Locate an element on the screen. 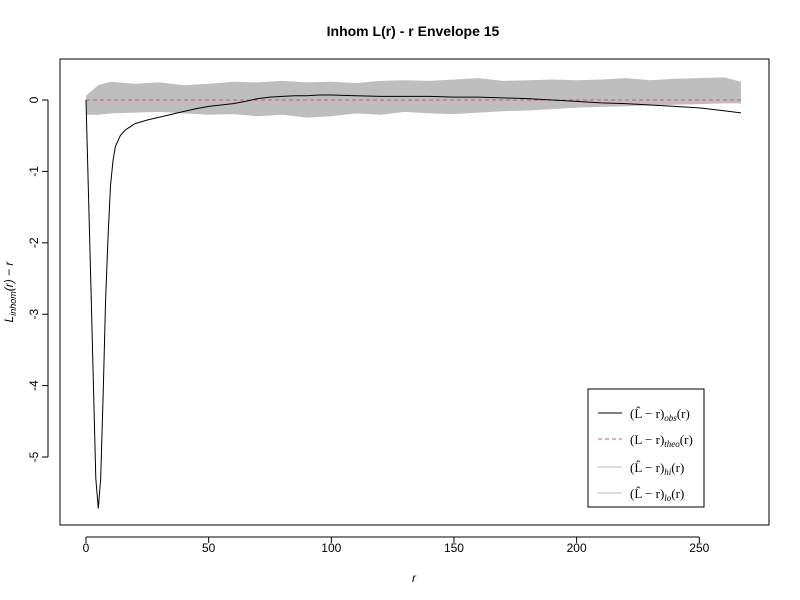 This screenshot has width=800, height=600. x-tick-label: 100 is located at coordinates (331, 548).